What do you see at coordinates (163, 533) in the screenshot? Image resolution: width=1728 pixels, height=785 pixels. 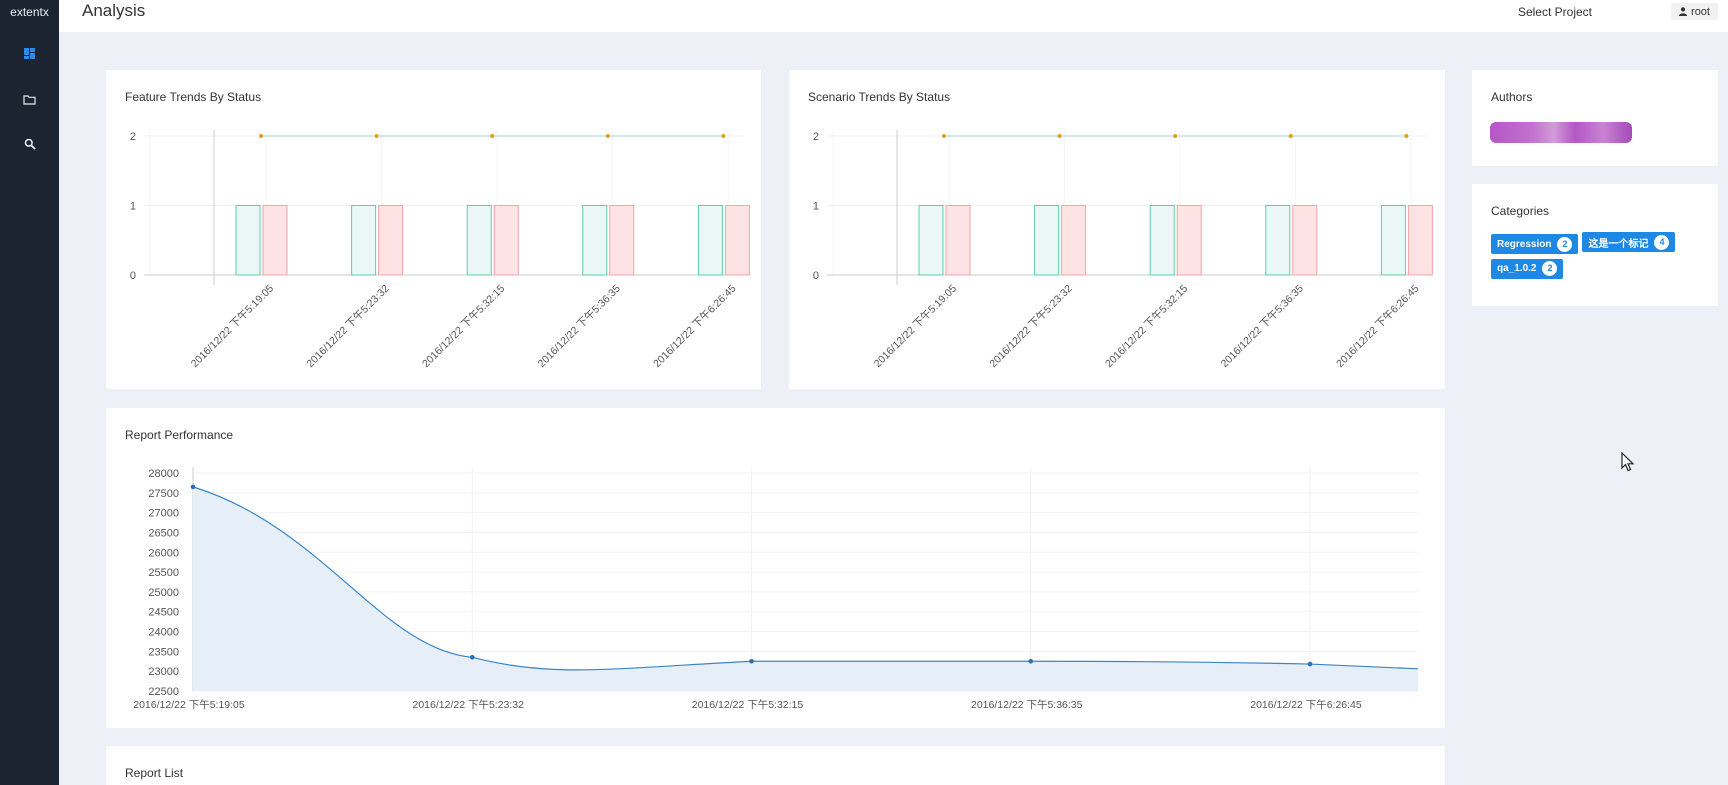 I see `y-tick-label: 26500` at bounding box center [163, 533].